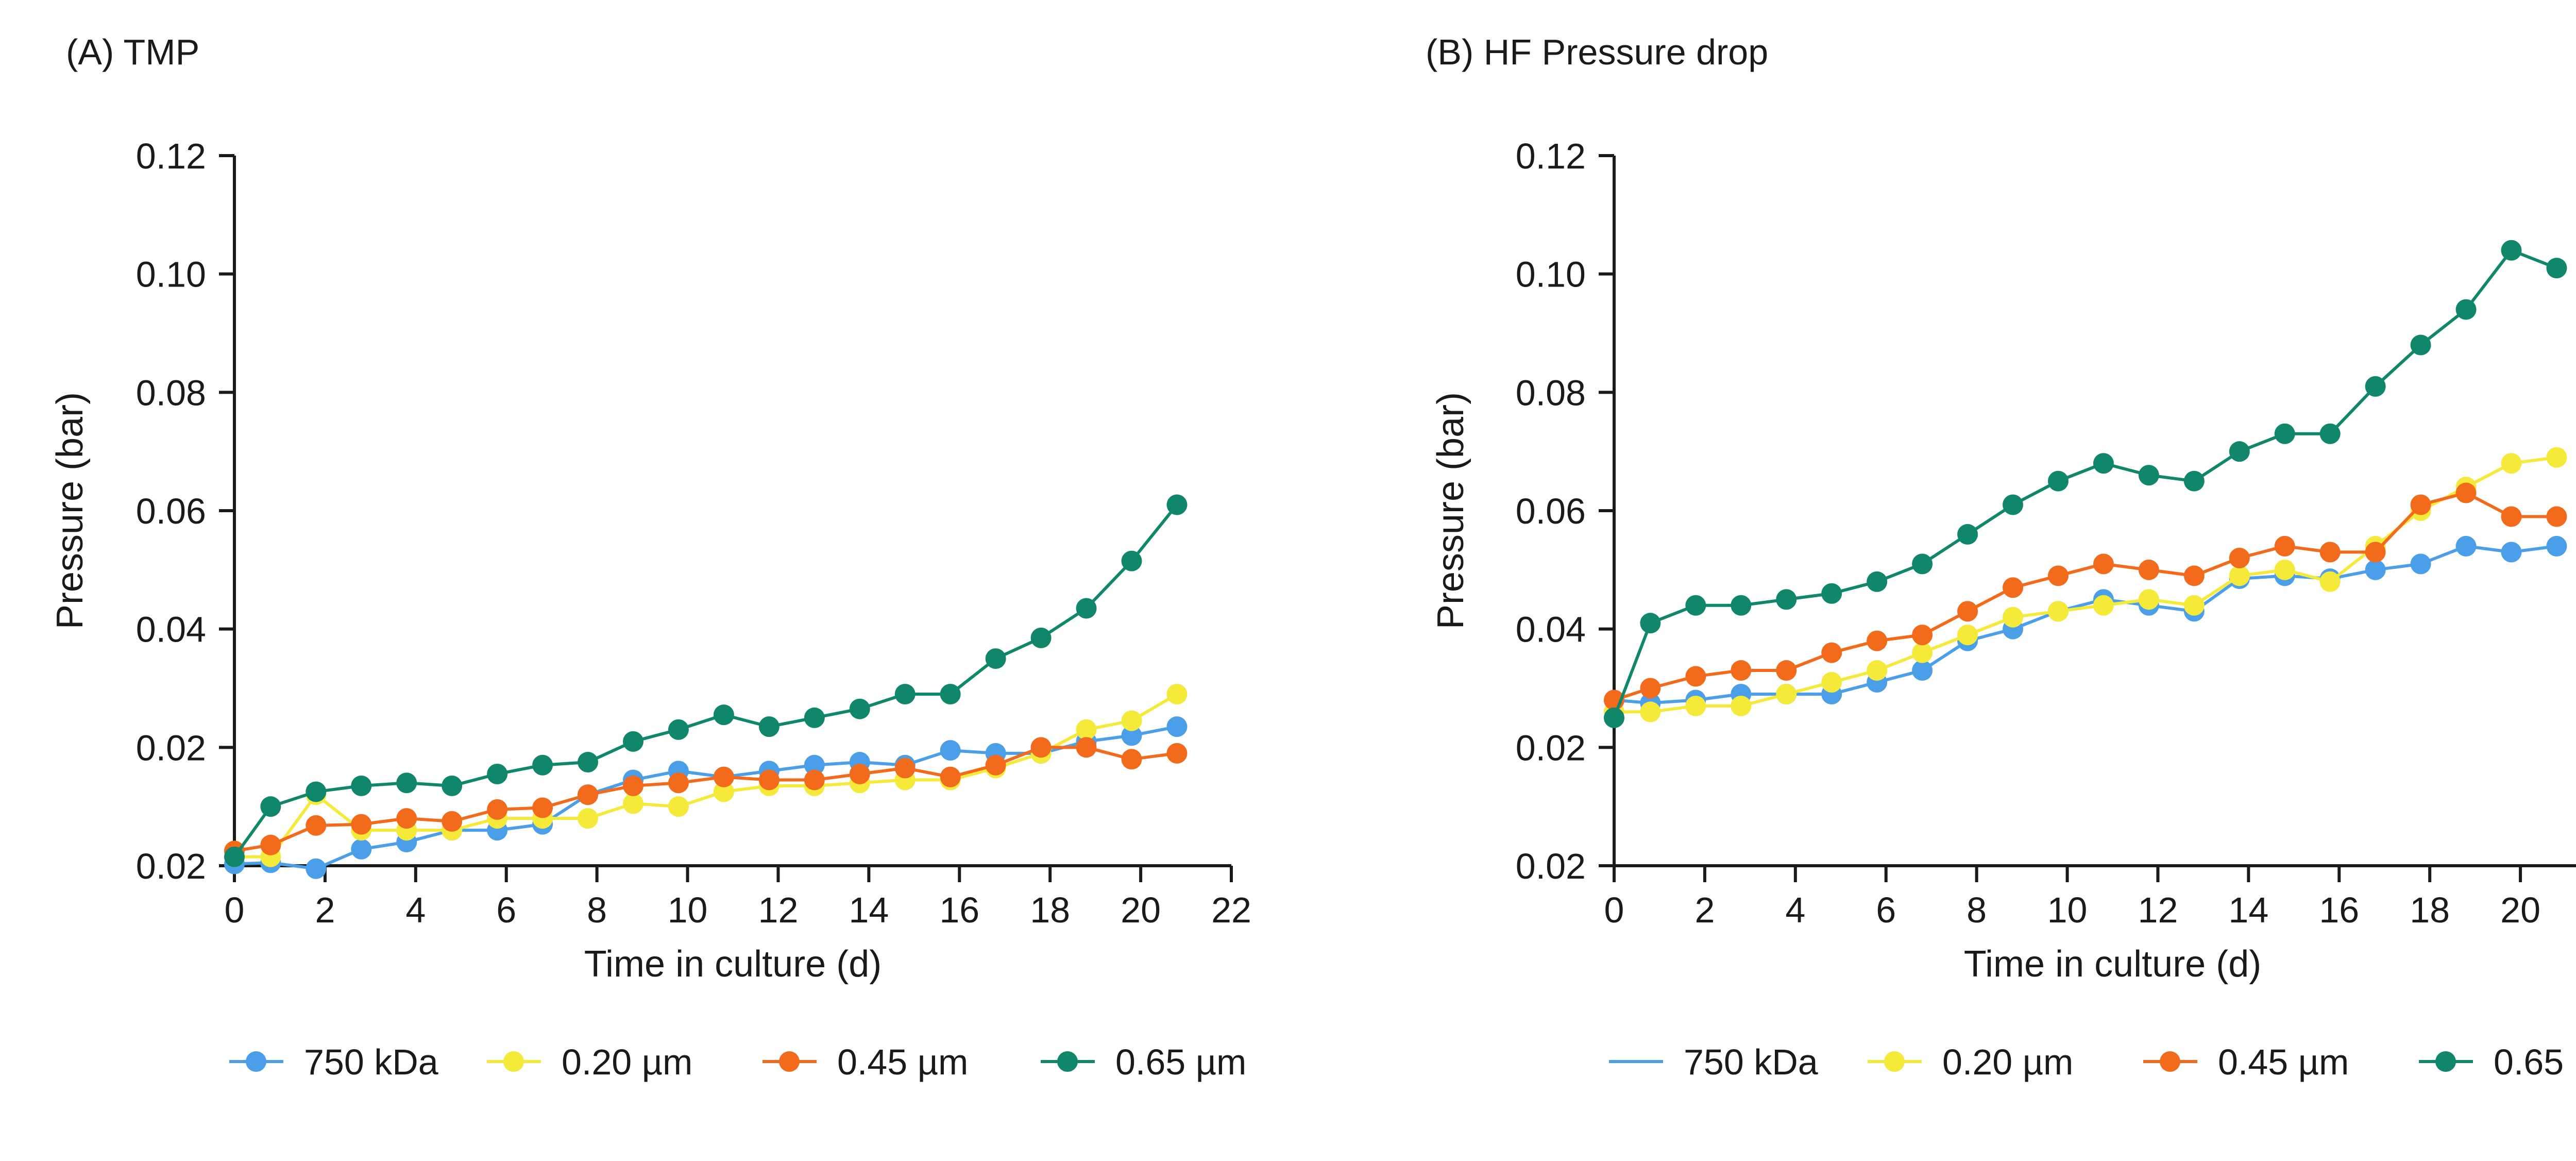 The image size is (2576, 1161). What do you see at coordinates (902, 1062) in the screenshot?
I see `legend-label: 0.45 µm` at bounding box center [902, 1062].